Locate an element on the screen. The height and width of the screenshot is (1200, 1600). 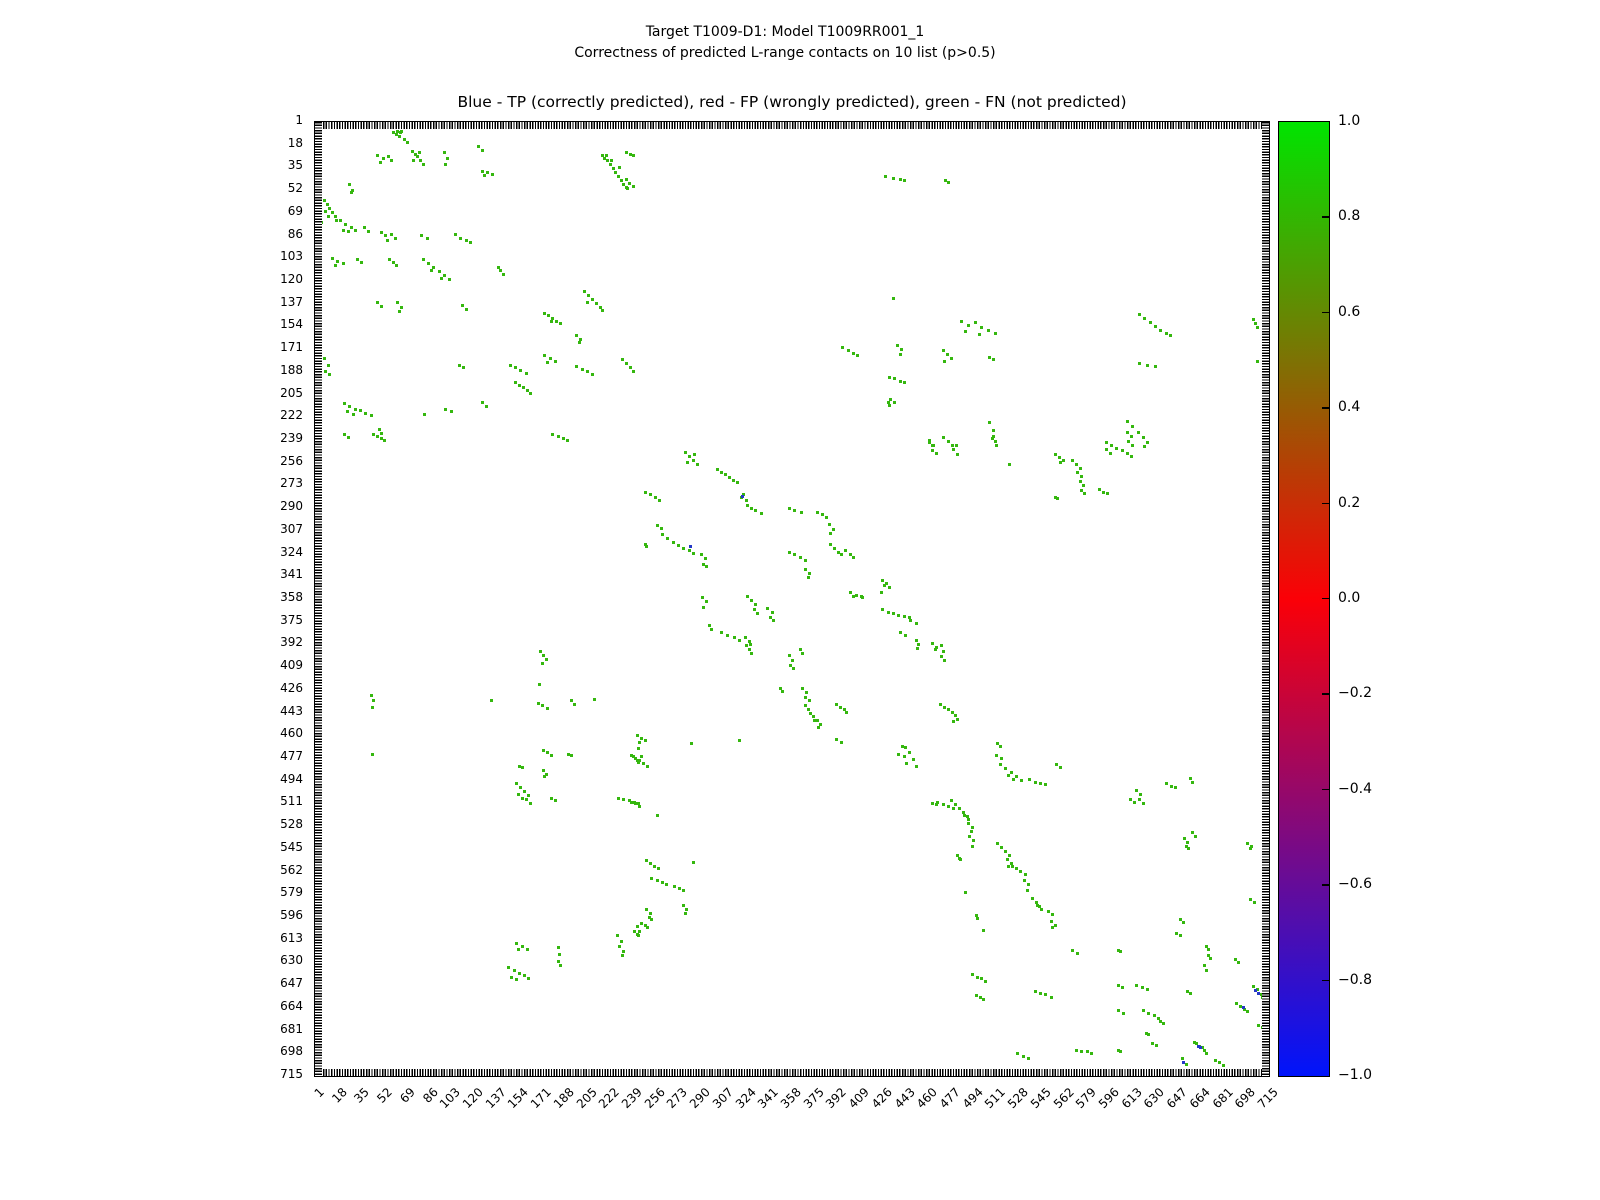
y-tick-label: 154 is located at coordinates (291, 324).